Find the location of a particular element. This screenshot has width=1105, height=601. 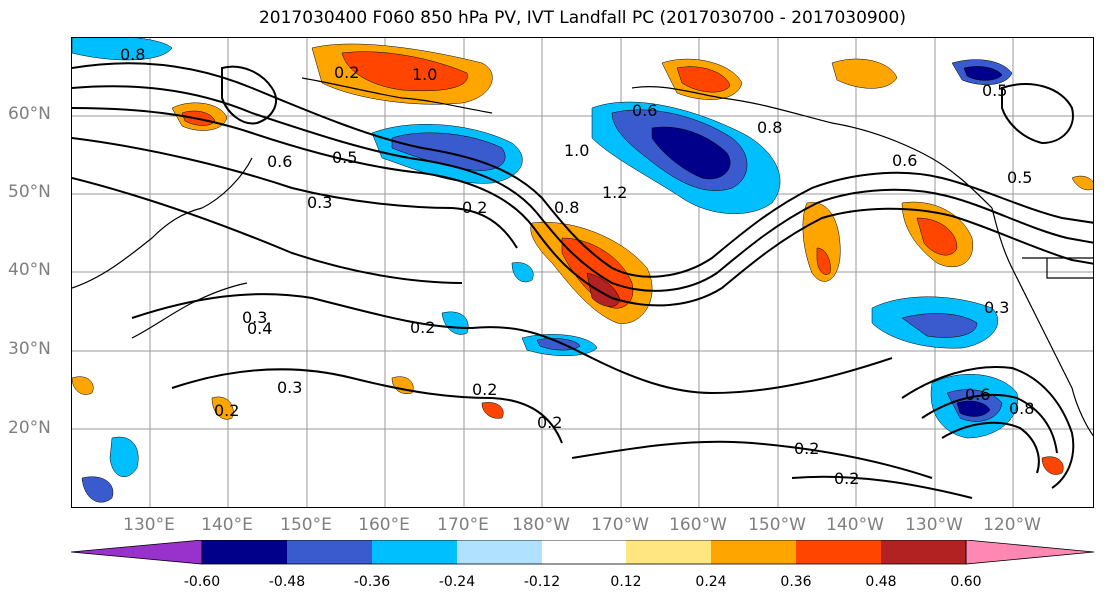

colorbar-tick: 0.48 is located at coordinates (881, 582).